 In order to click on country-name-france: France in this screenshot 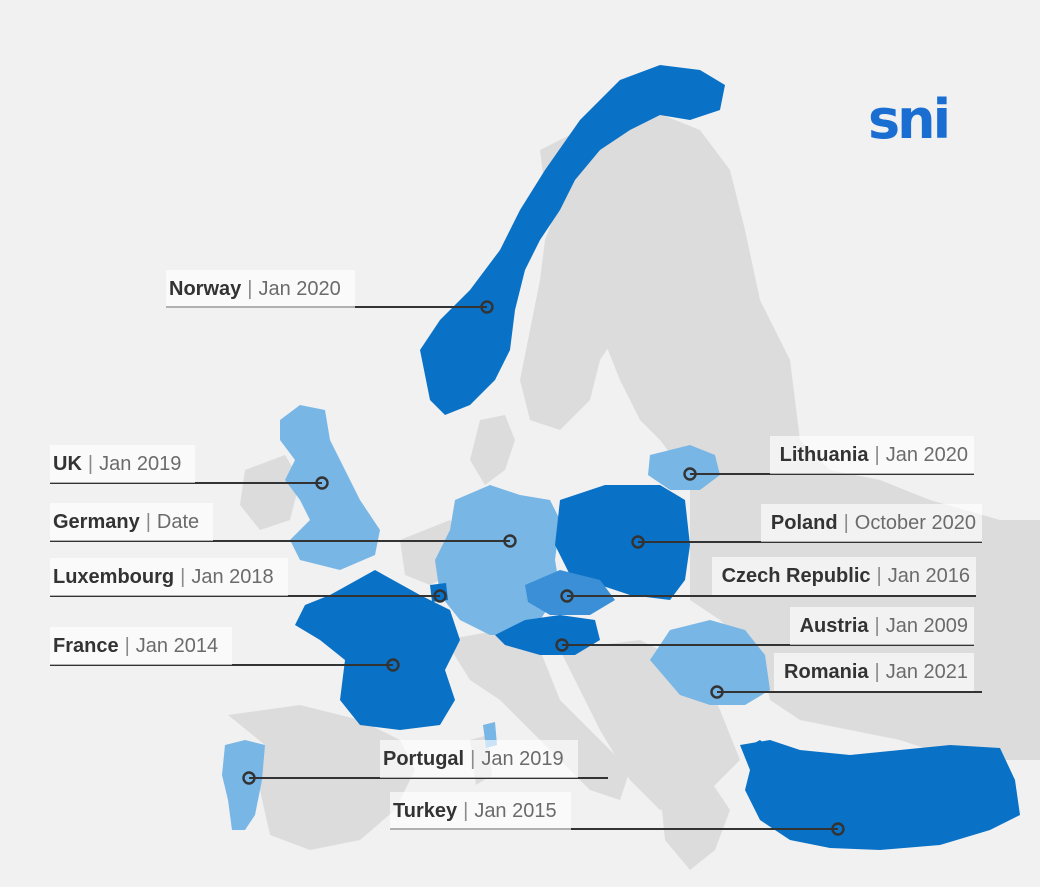, I will do `click(86, 645)`.